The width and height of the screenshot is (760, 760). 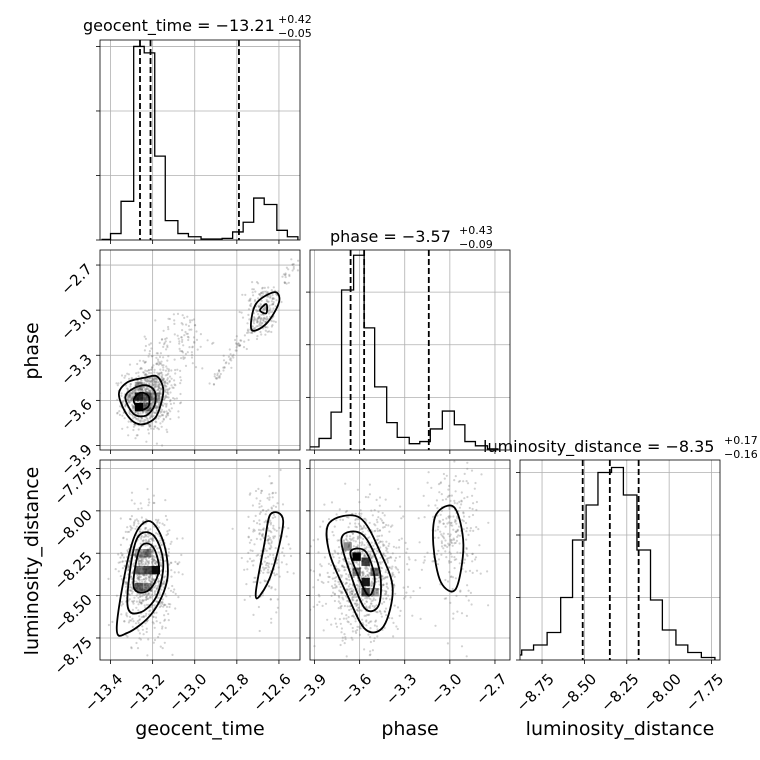 What do you see at coordinates (200, 352) in the screenshot?
I see `panel-phase-vs-geocent-time-samples` at bounding box center [200, 352].